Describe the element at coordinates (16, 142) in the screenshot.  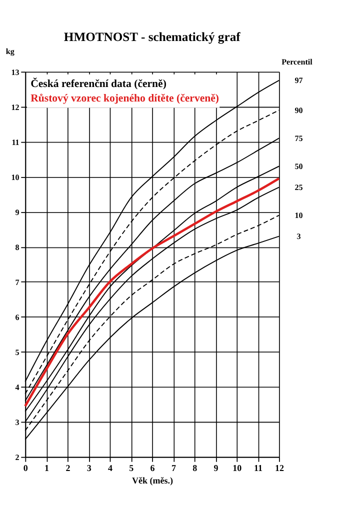
I see `y-tick-label: 11` at that location.